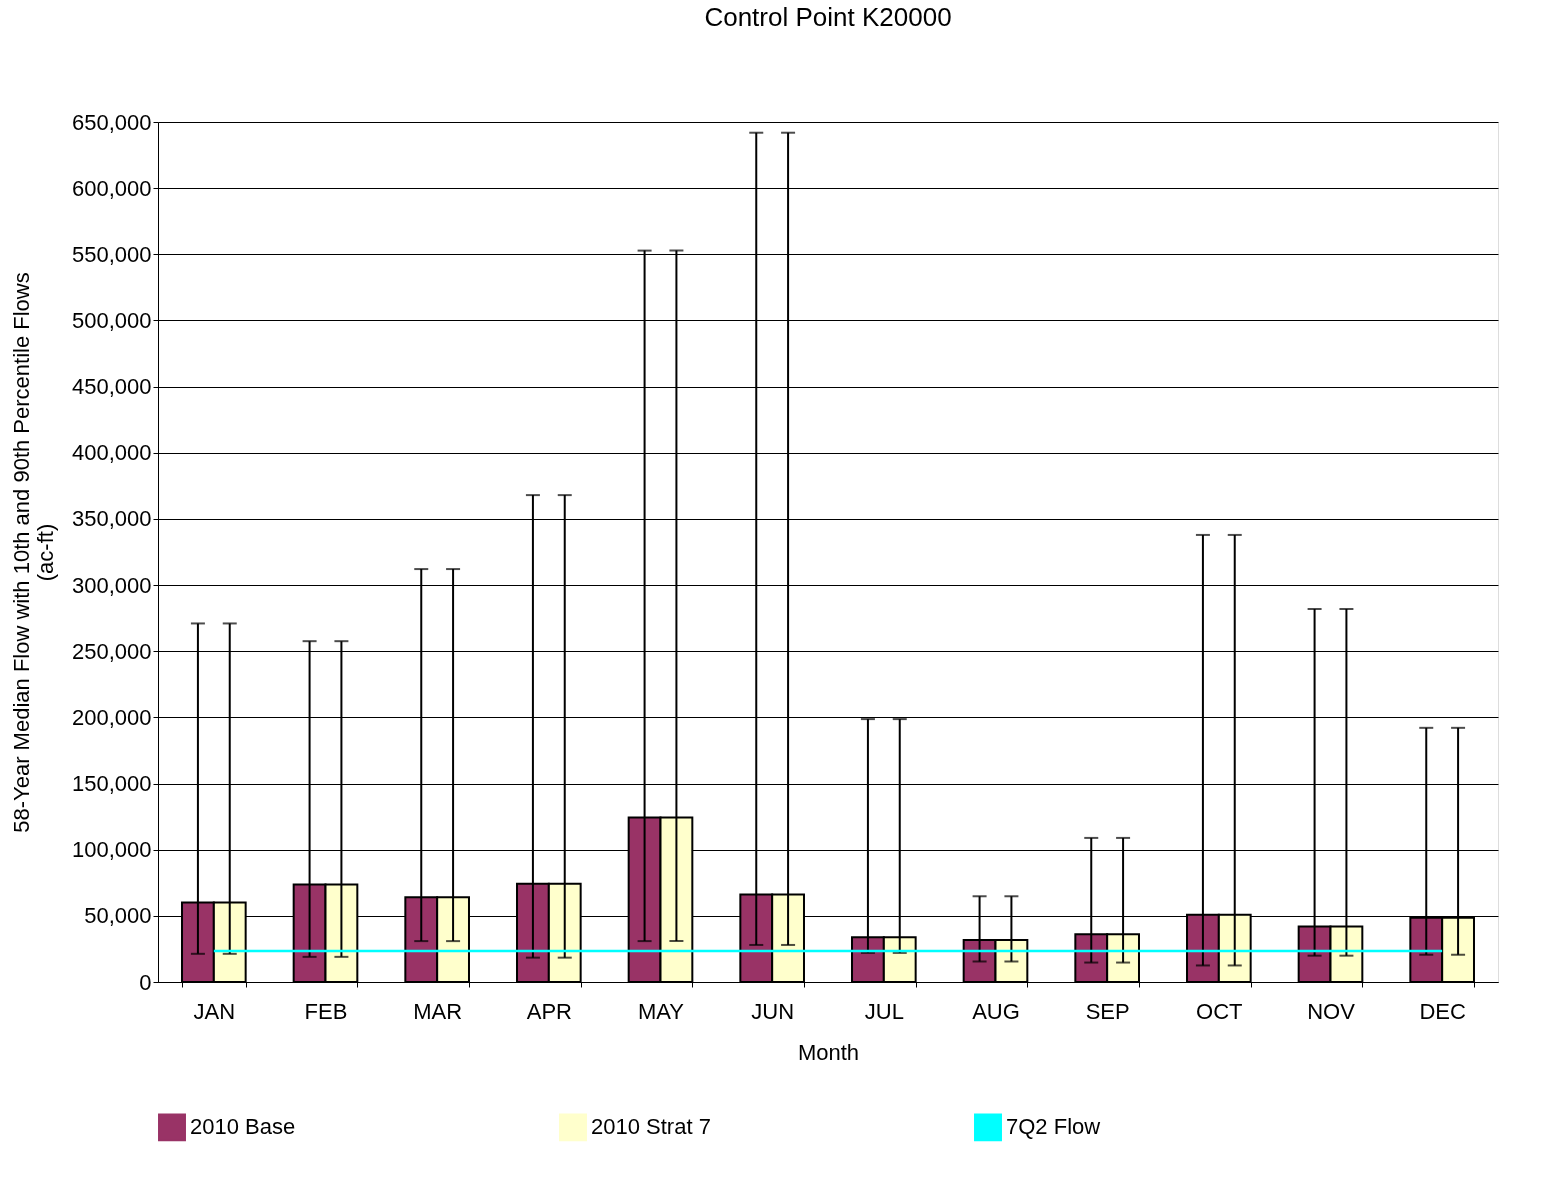 The height and width of the screenshot is (1182, 1560). Describe the element at coordinates (651, 1127) in the screenshot. I see `legend-label: 2010 Strat 7` at that location.